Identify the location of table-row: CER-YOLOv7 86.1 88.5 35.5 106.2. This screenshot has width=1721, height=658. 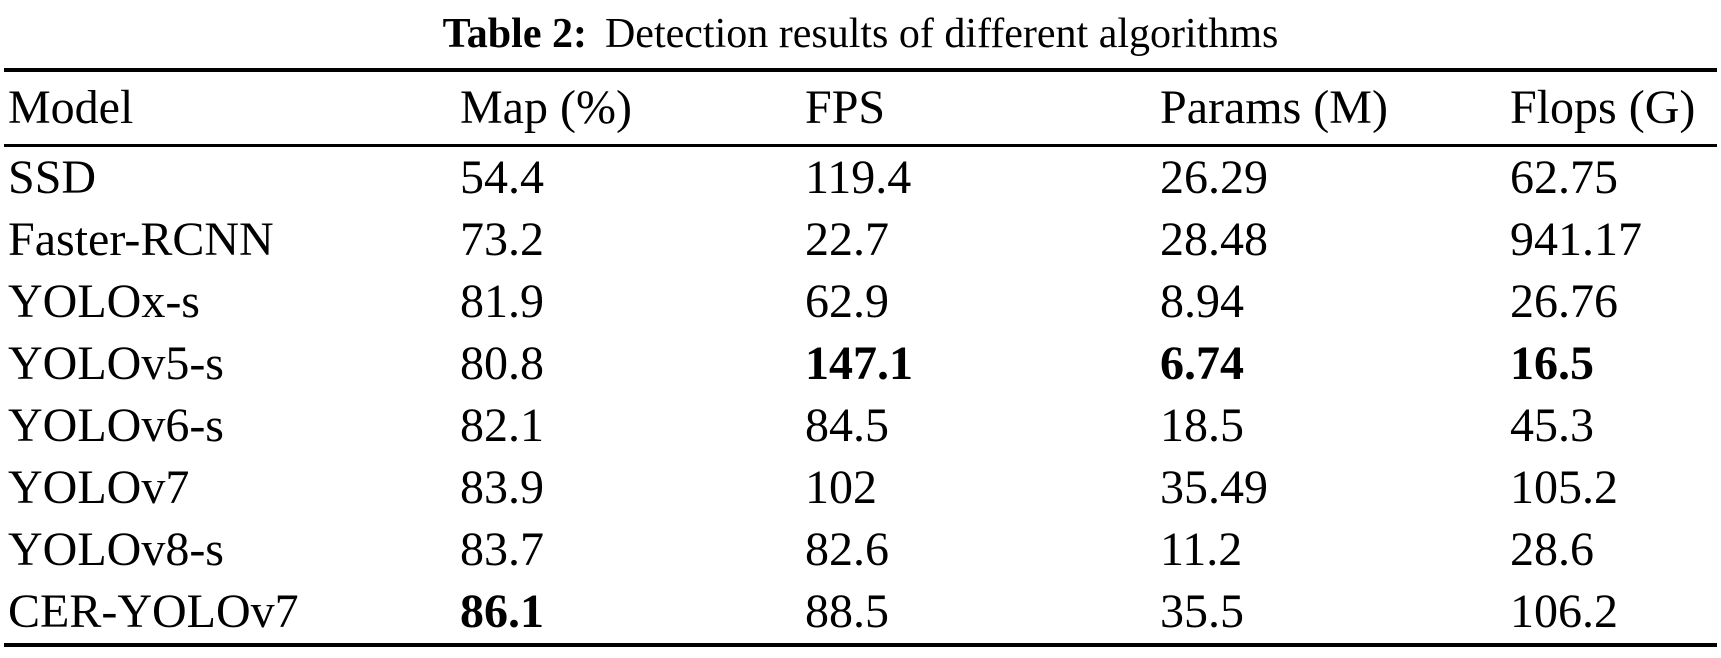
(860, 612).